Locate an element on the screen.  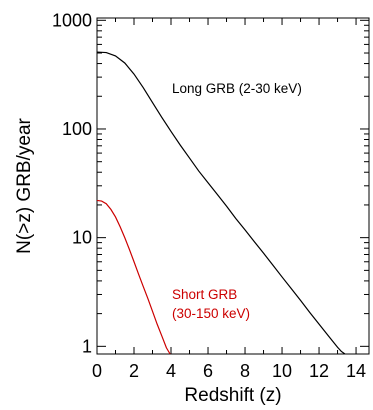
x-tick-label: 10 is located at coordinates (282, 371).